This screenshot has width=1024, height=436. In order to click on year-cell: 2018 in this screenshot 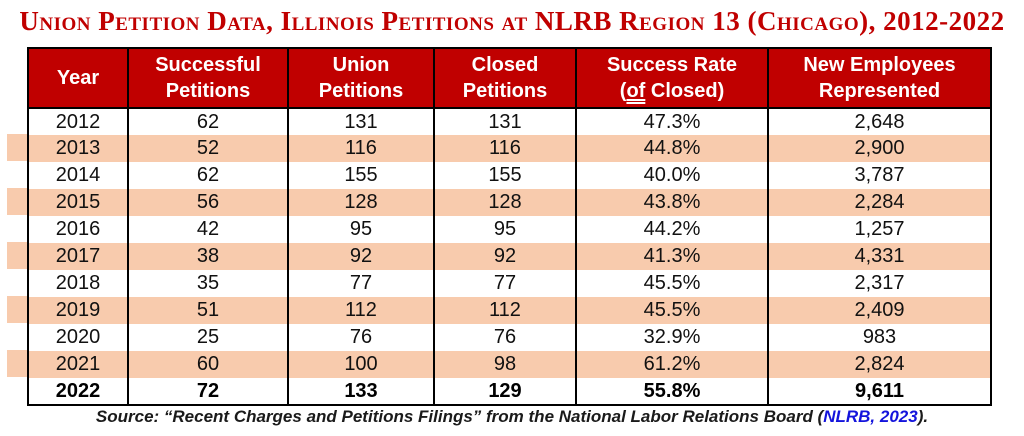, I will do `click(78, 283)`.